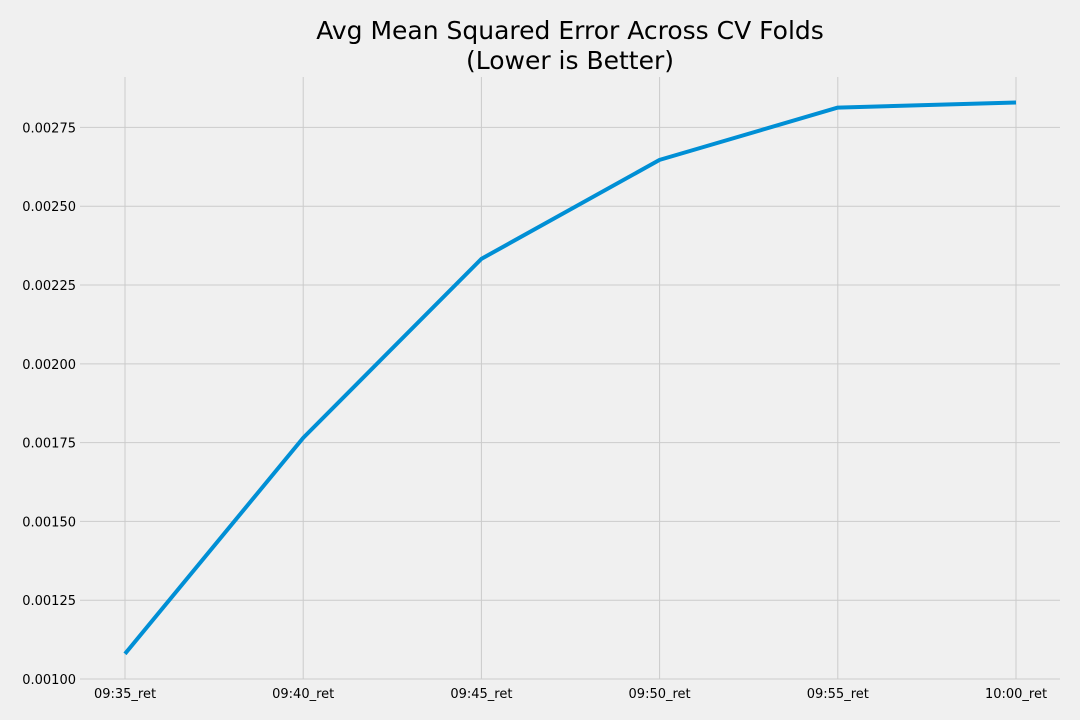 This screenshot has height=720, width=1080. I want to click on x-tick-label: 09:45_ret, so click(481, 694).